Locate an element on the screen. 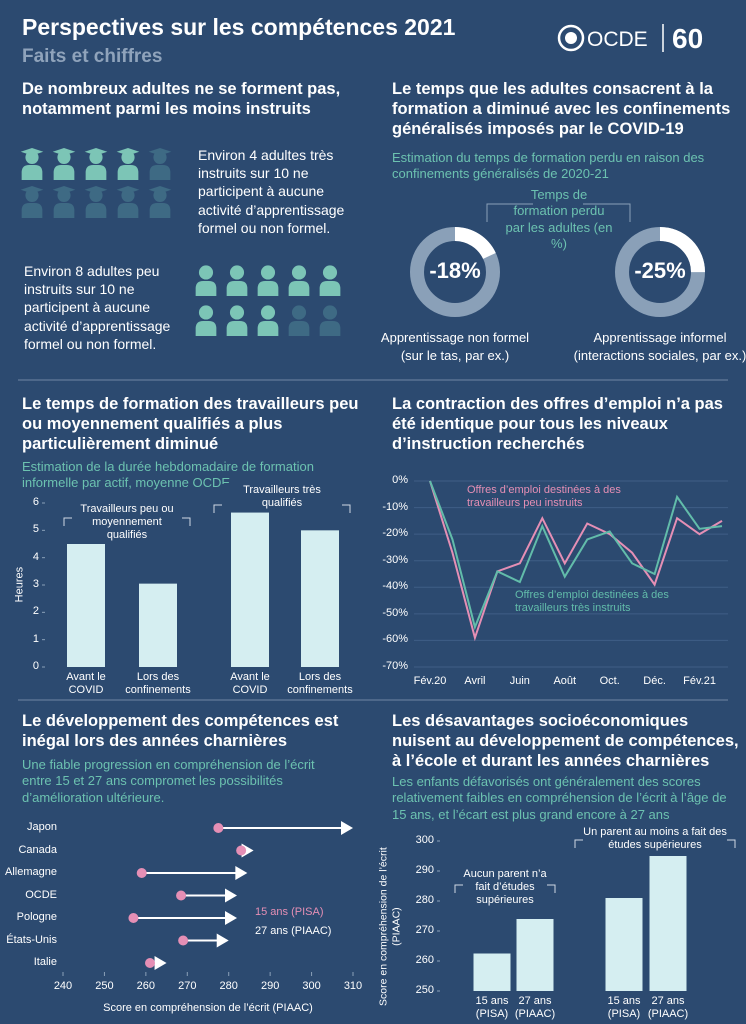 The width and height of the screenshot is (746, 1024). x-tick-label: 290 is located at coordinates (270, 986).